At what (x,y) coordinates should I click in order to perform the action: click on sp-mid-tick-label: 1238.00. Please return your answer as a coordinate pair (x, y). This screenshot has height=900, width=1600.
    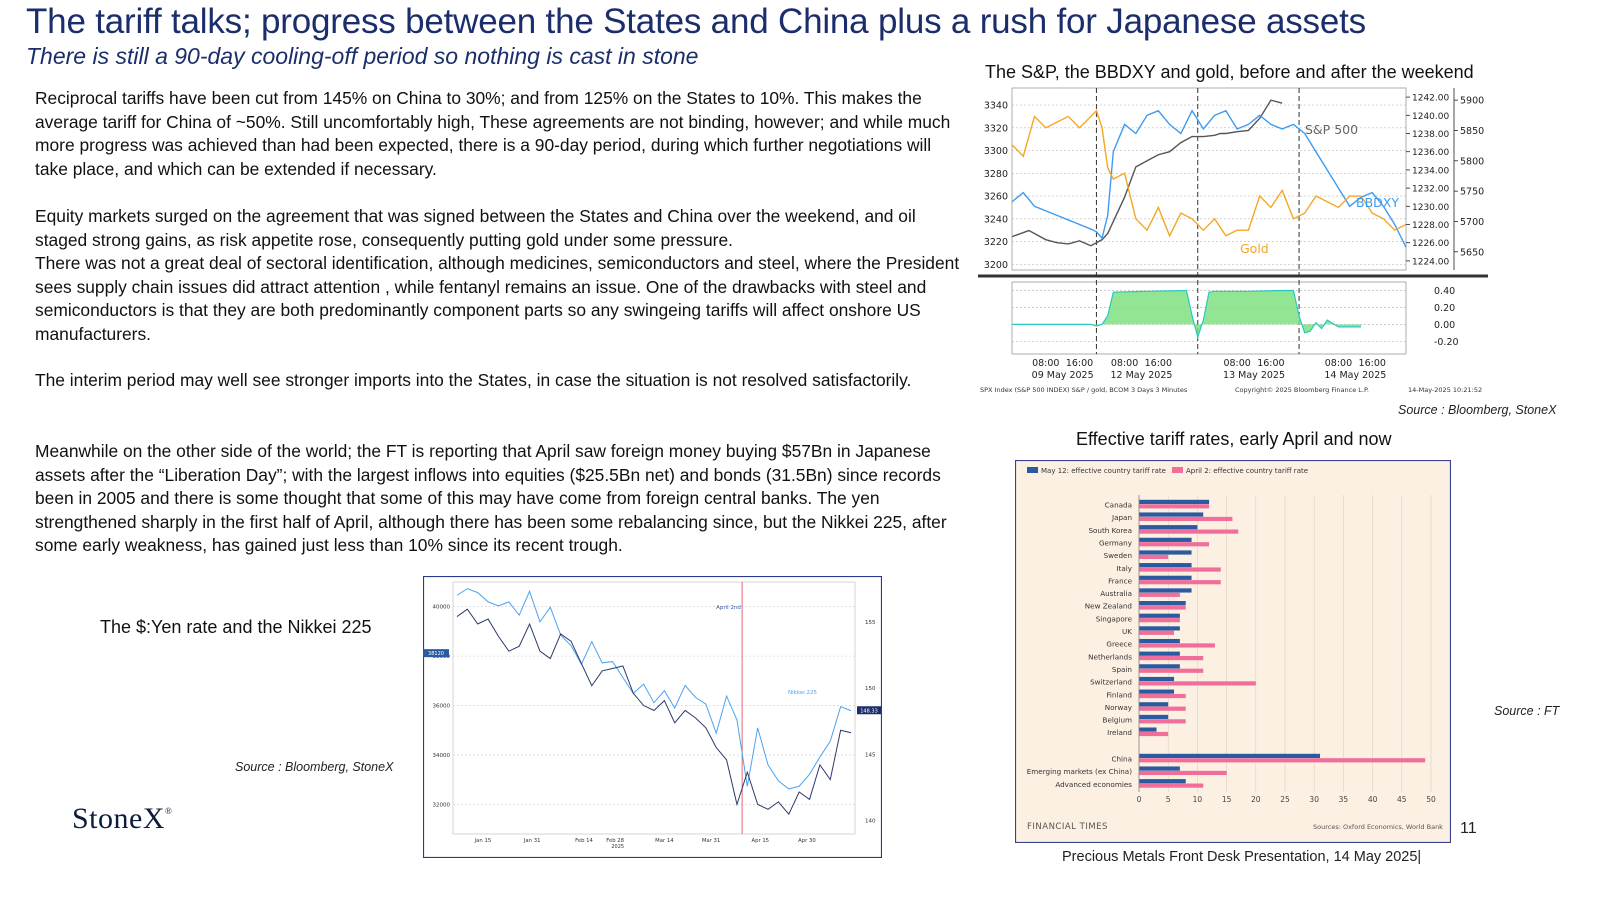
    Looking at the image, I should click on (1430, 135).